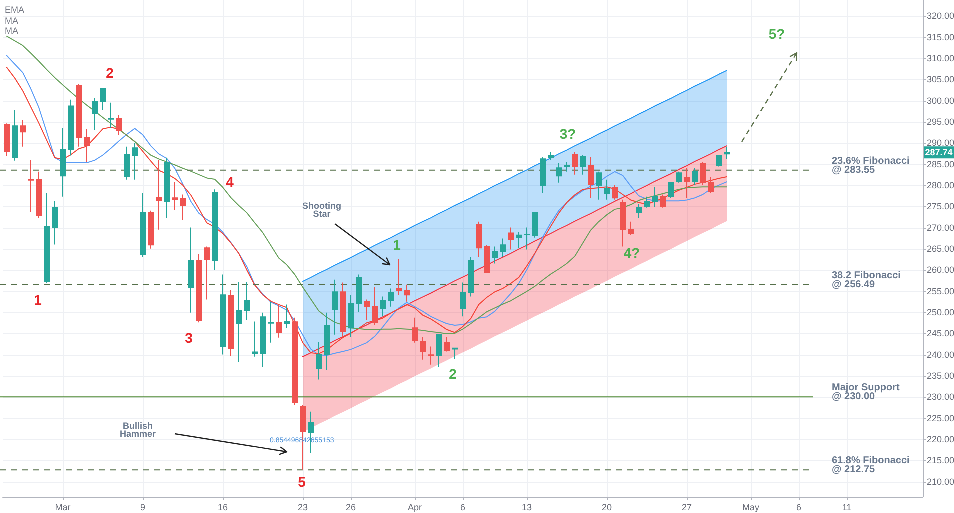 The width and height of the screenshot is (954, 513). Describe the element at coordinates (940, 439) in the screenshot. I see `y-tick-label: 220.00` at that location.